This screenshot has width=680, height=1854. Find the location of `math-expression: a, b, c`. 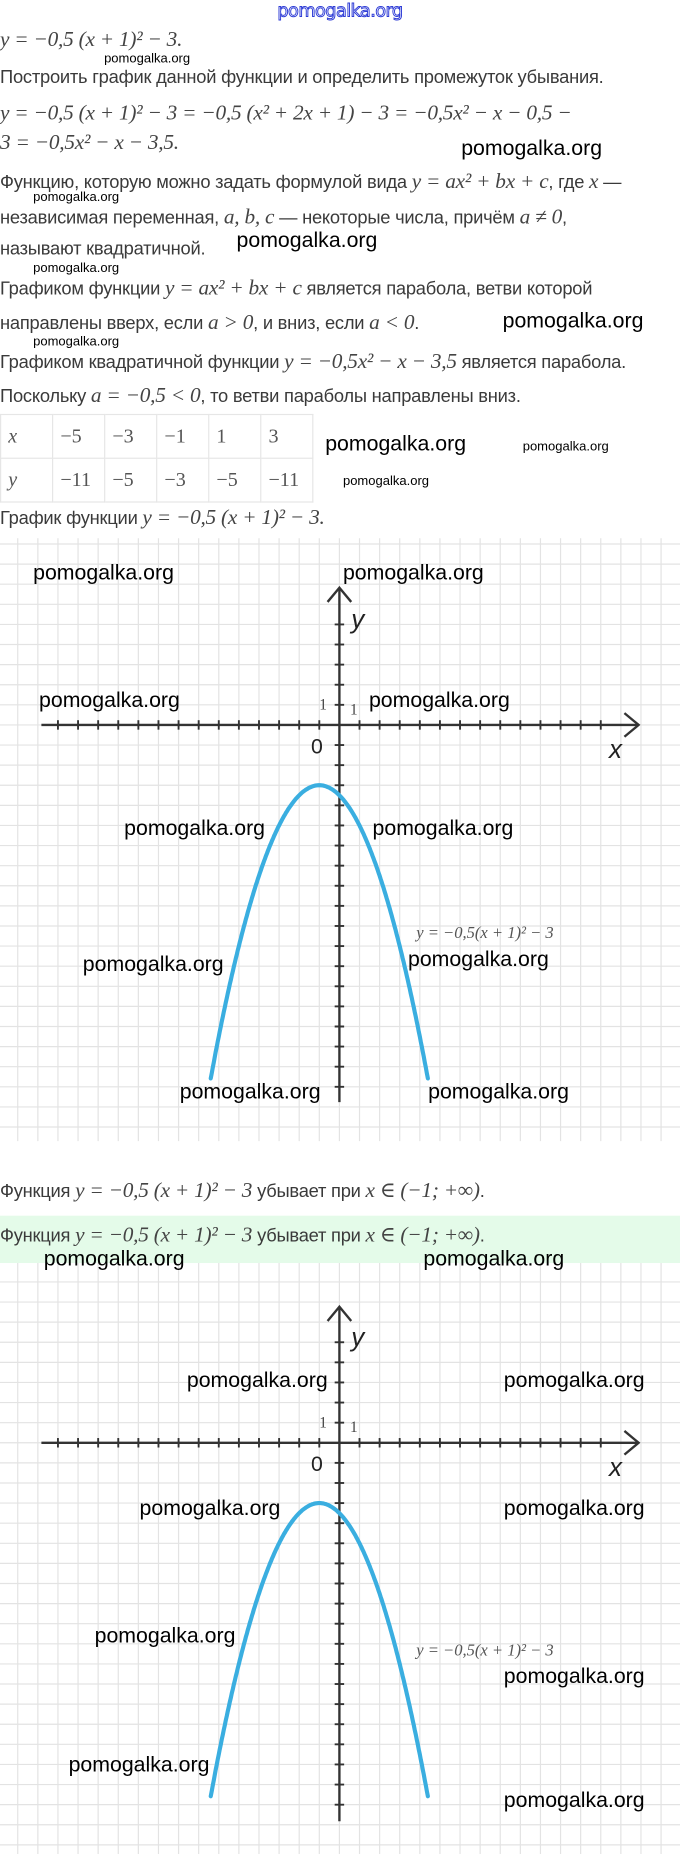

math-expression: a, b, c is located at coordinates (249, 216).